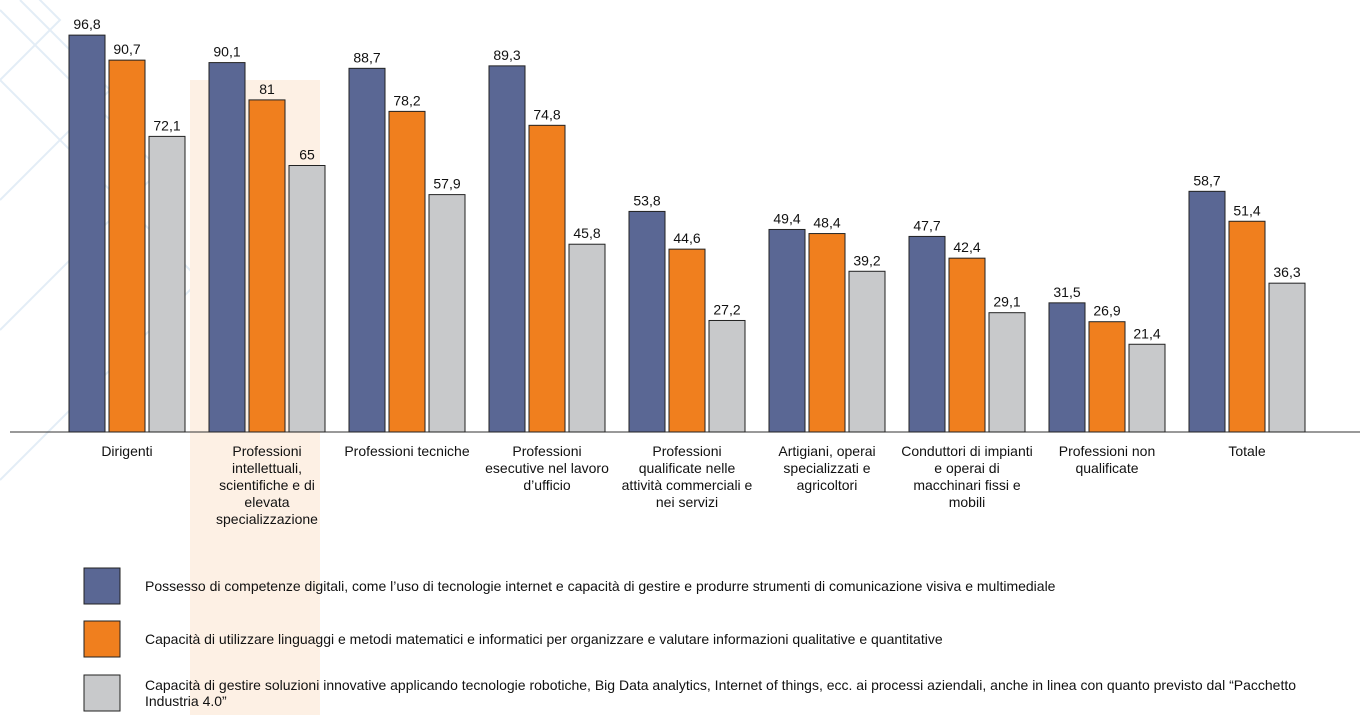 The width and height of the screenshot is (1360, 715). Describe the element at coordinates (127, 451) in the screenshot. I see `x-tick-label: Dirigenti` at that location.